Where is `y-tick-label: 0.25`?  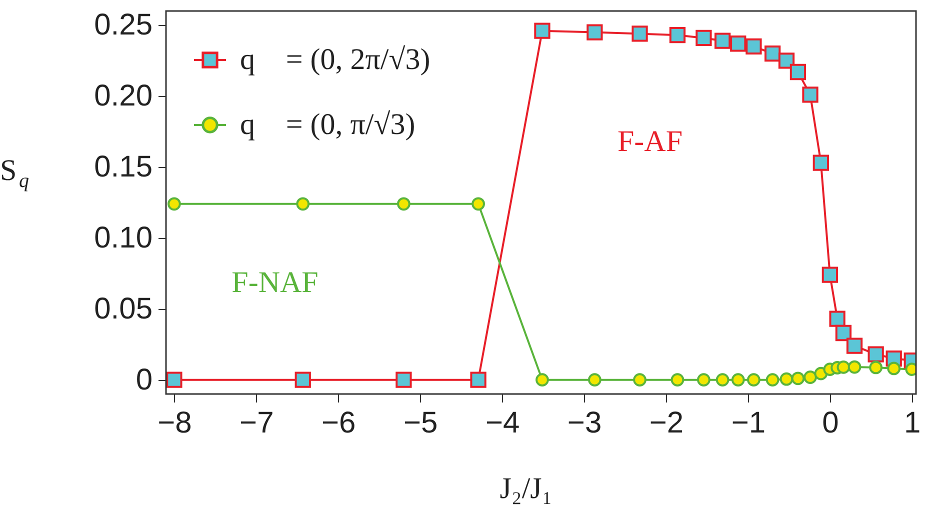 y-tick-label: 0.25 is located at coordinates (123, 25).